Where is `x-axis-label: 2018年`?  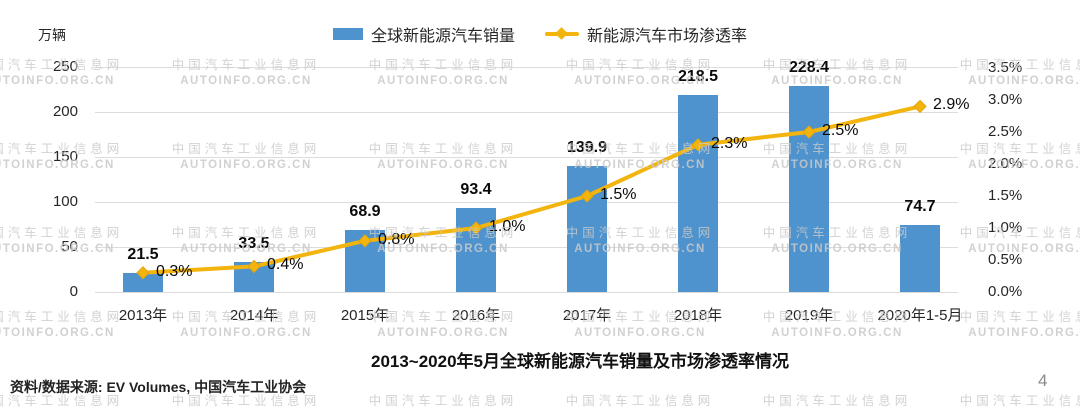 x-axis-label: 2018年 is located at coordinates (698, 315).